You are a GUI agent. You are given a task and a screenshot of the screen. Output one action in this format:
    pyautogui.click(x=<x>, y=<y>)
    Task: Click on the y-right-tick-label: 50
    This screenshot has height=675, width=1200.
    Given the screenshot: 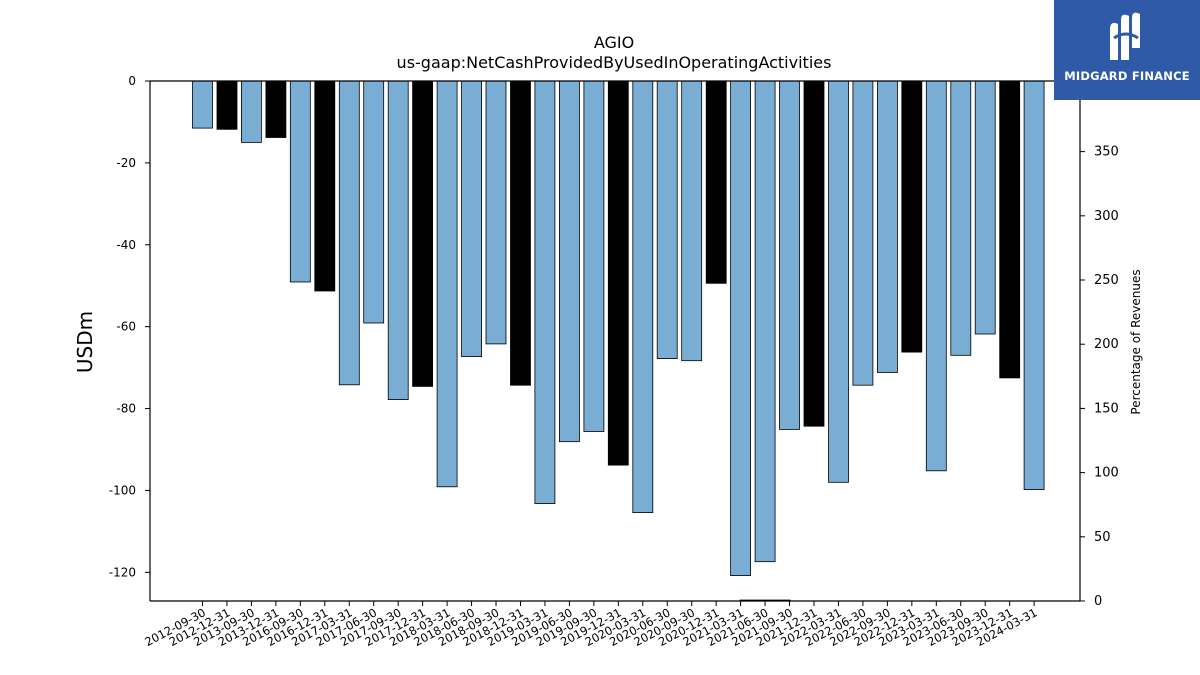 What is the action you would take?
    pyautogui.click(x=1102, y=537)
    